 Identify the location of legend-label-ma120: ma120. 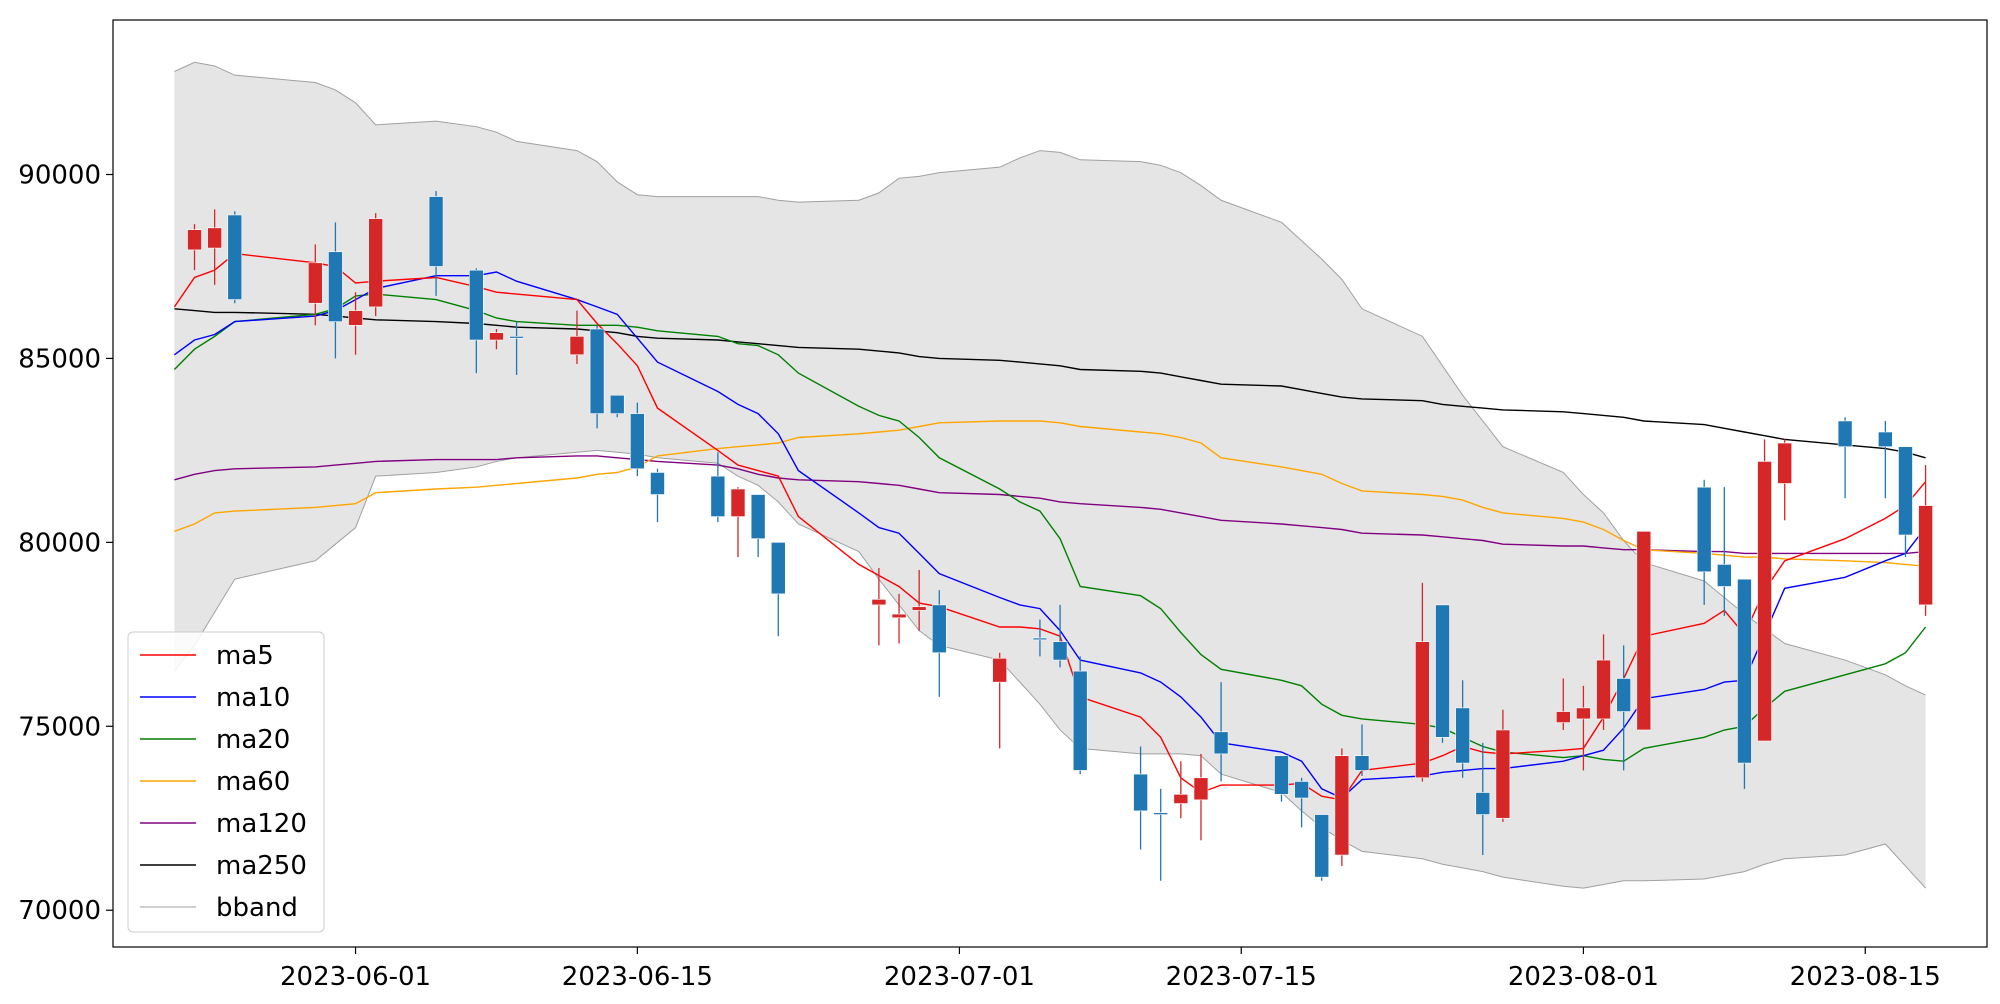
(261, 824).